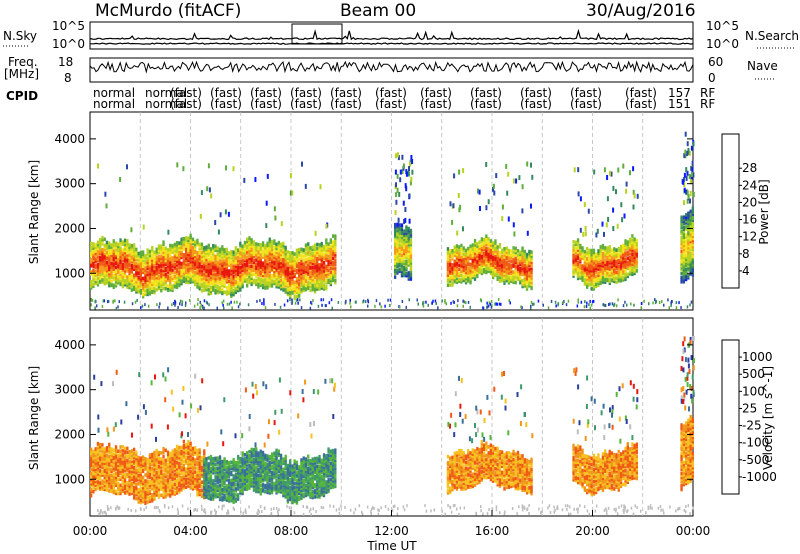  What do you see at coordinates (317, 34) in the screenshot?
I see `noise-highlight-box` at bounding box center [317, 34].